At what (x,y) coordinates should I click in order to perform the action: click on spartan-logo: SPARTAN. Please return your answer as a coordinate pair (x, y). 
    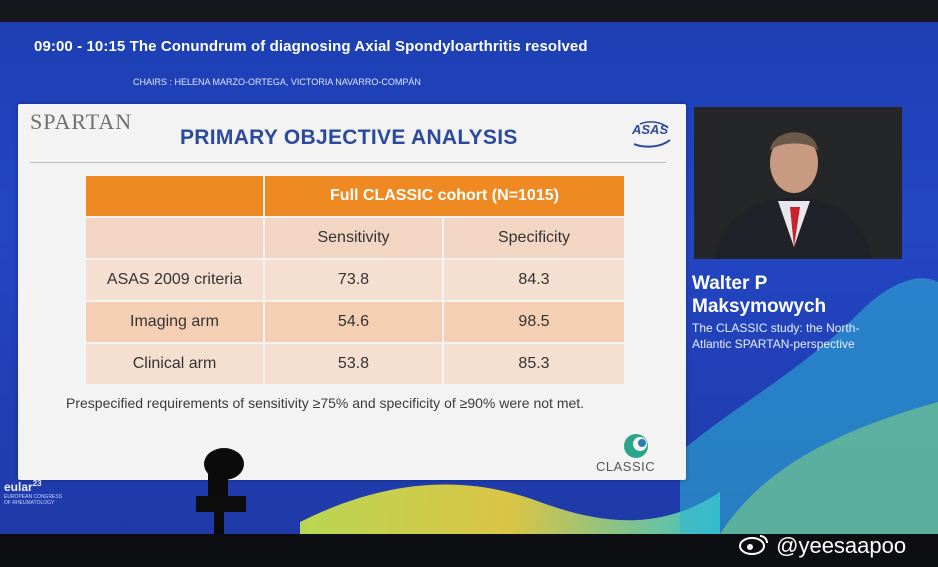
    Looking at the image, I should click on (81, 121).